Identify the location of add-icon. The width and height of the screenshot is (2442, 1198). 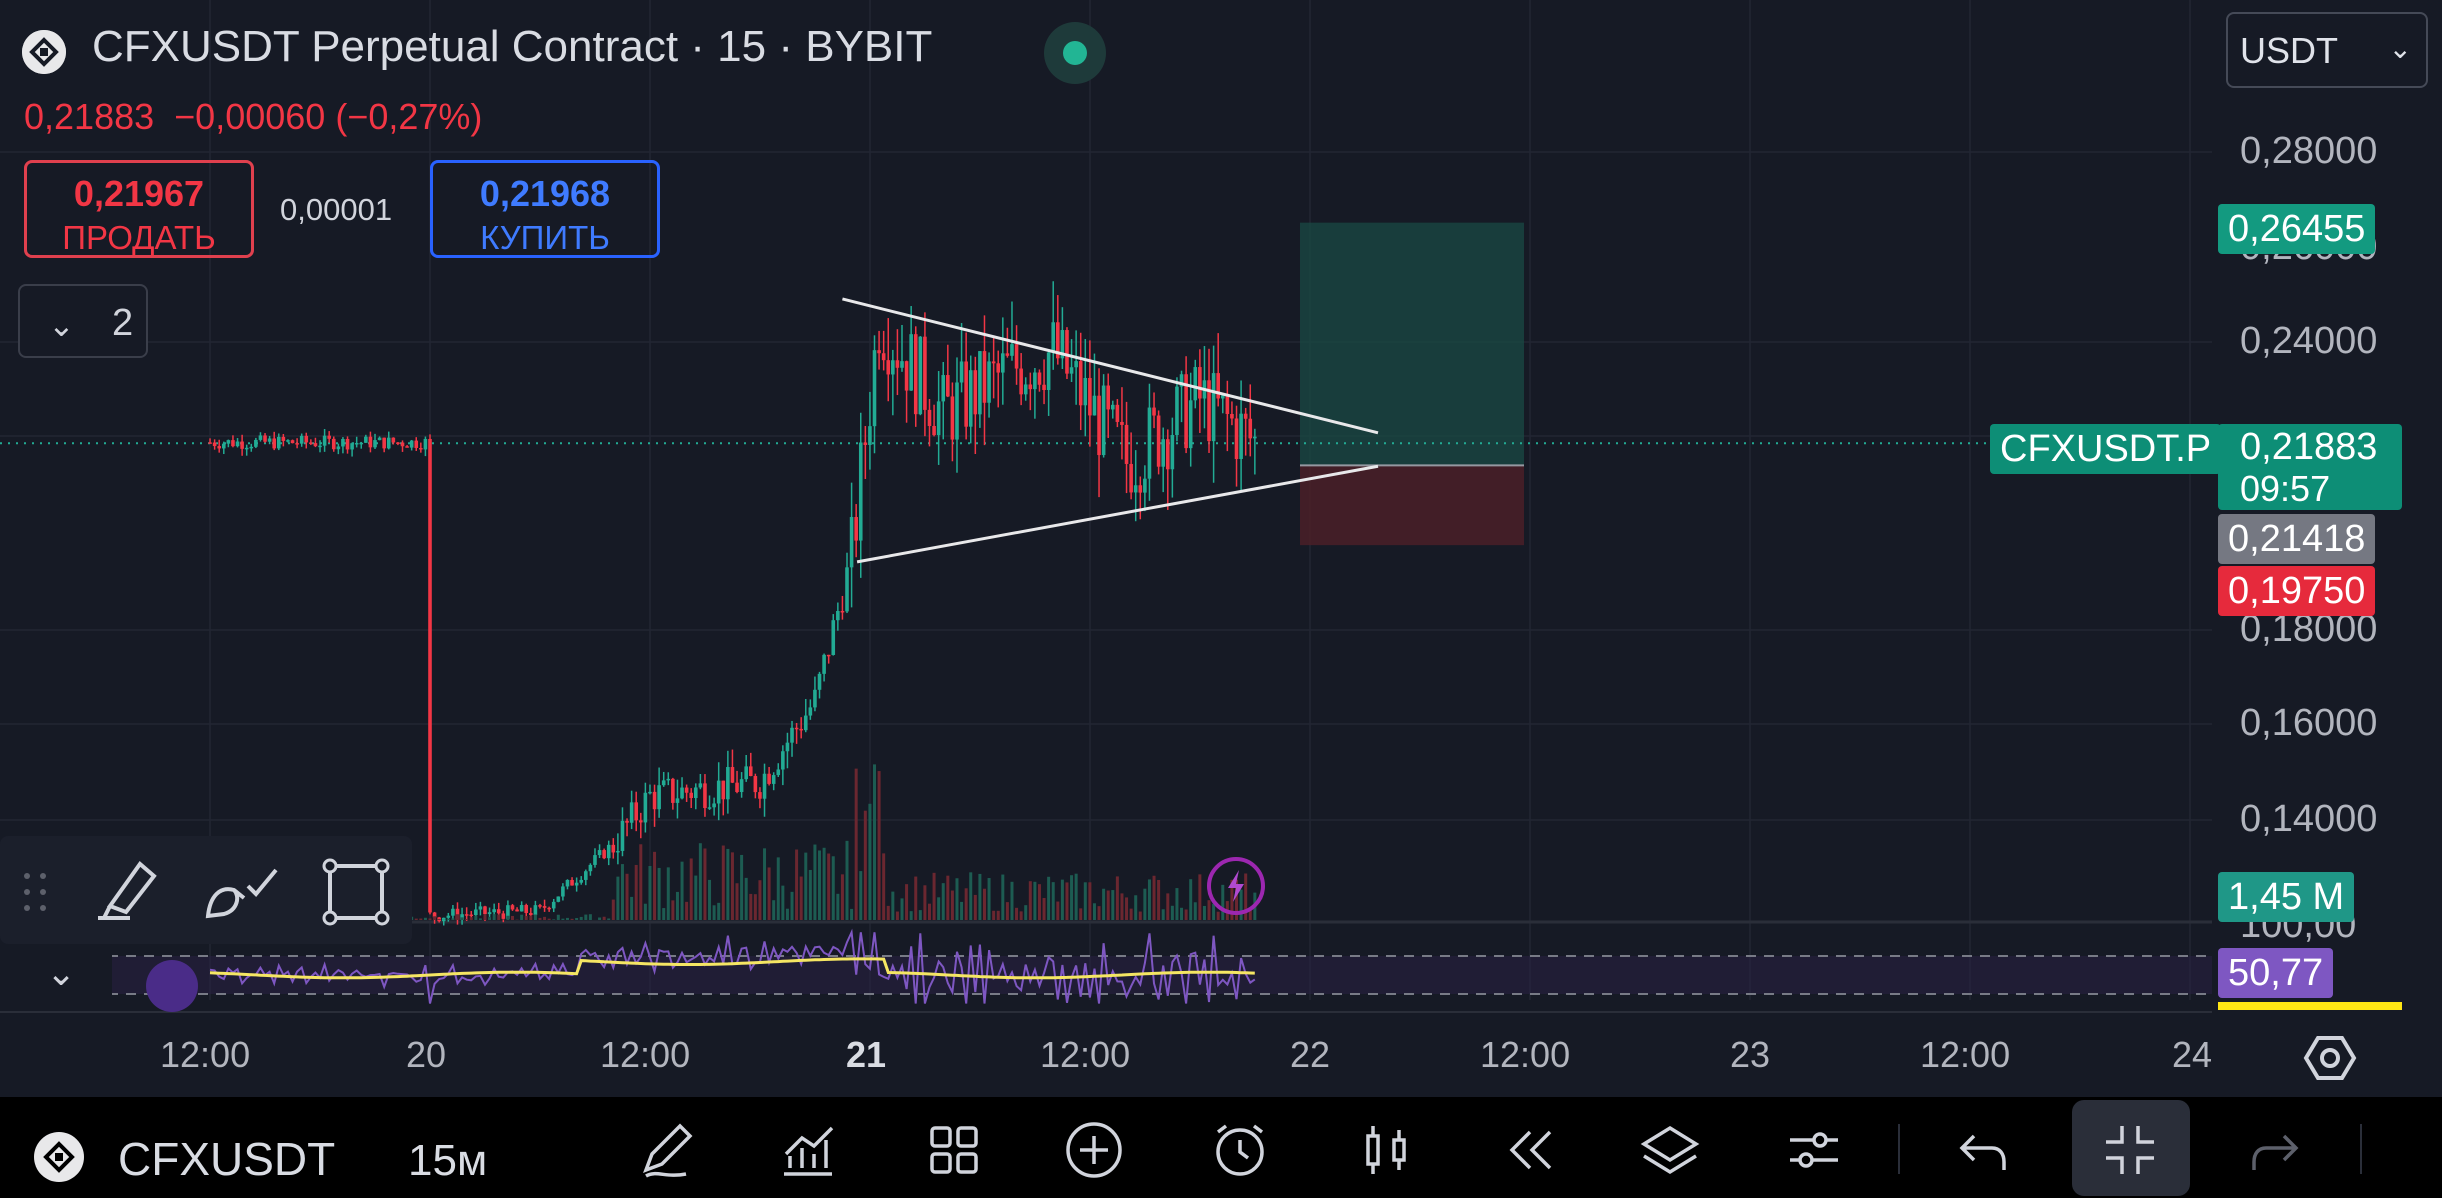
(1094, 1152).